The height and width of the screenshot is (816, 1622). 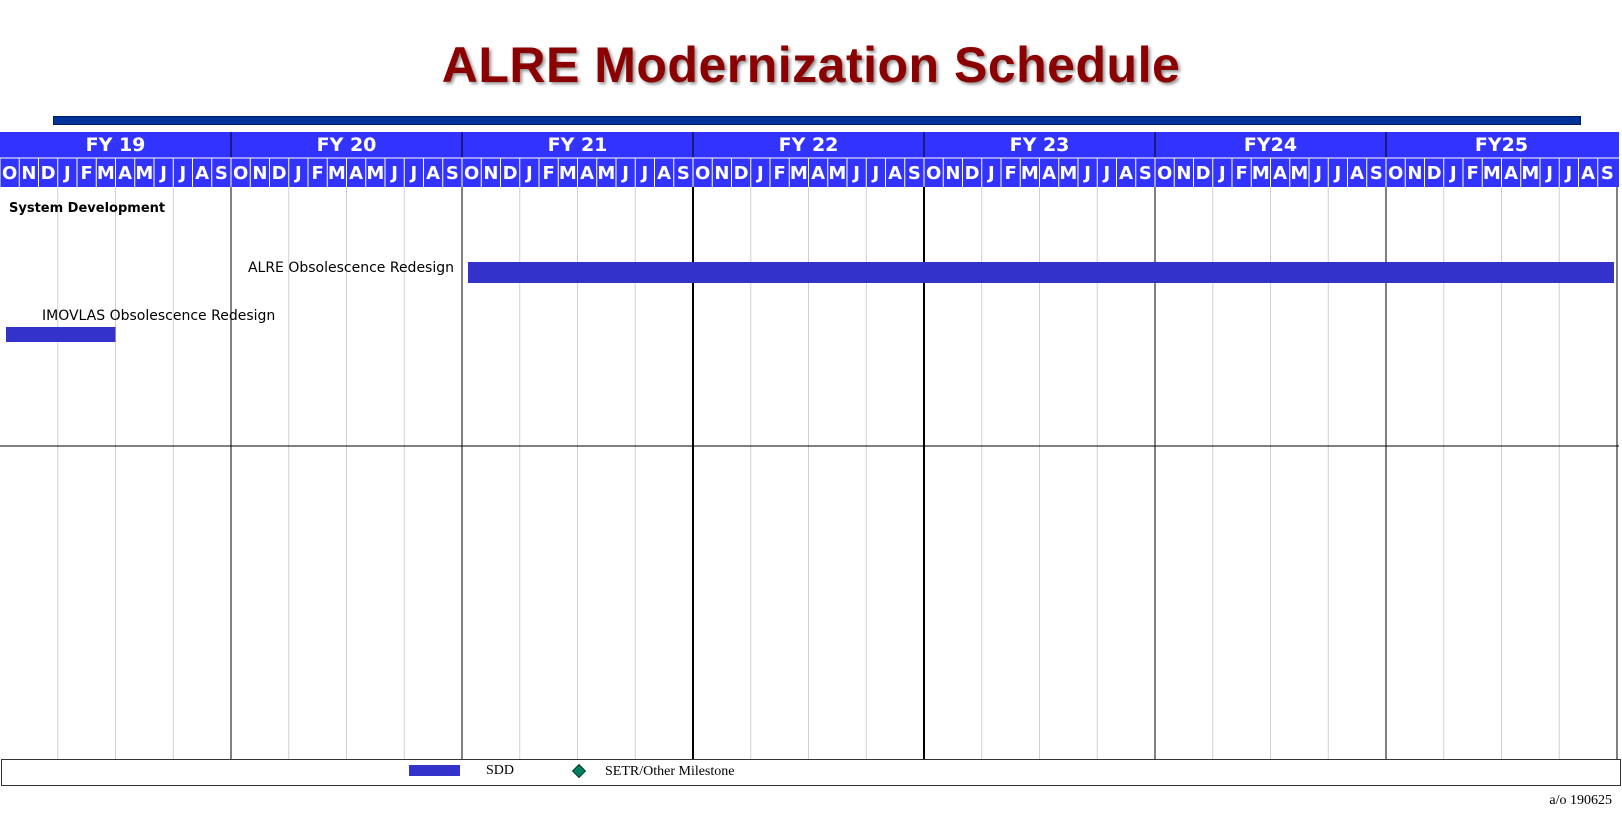 I want to click on page-title: ALRE Modernization Schedule, so click(x=811, y=65).